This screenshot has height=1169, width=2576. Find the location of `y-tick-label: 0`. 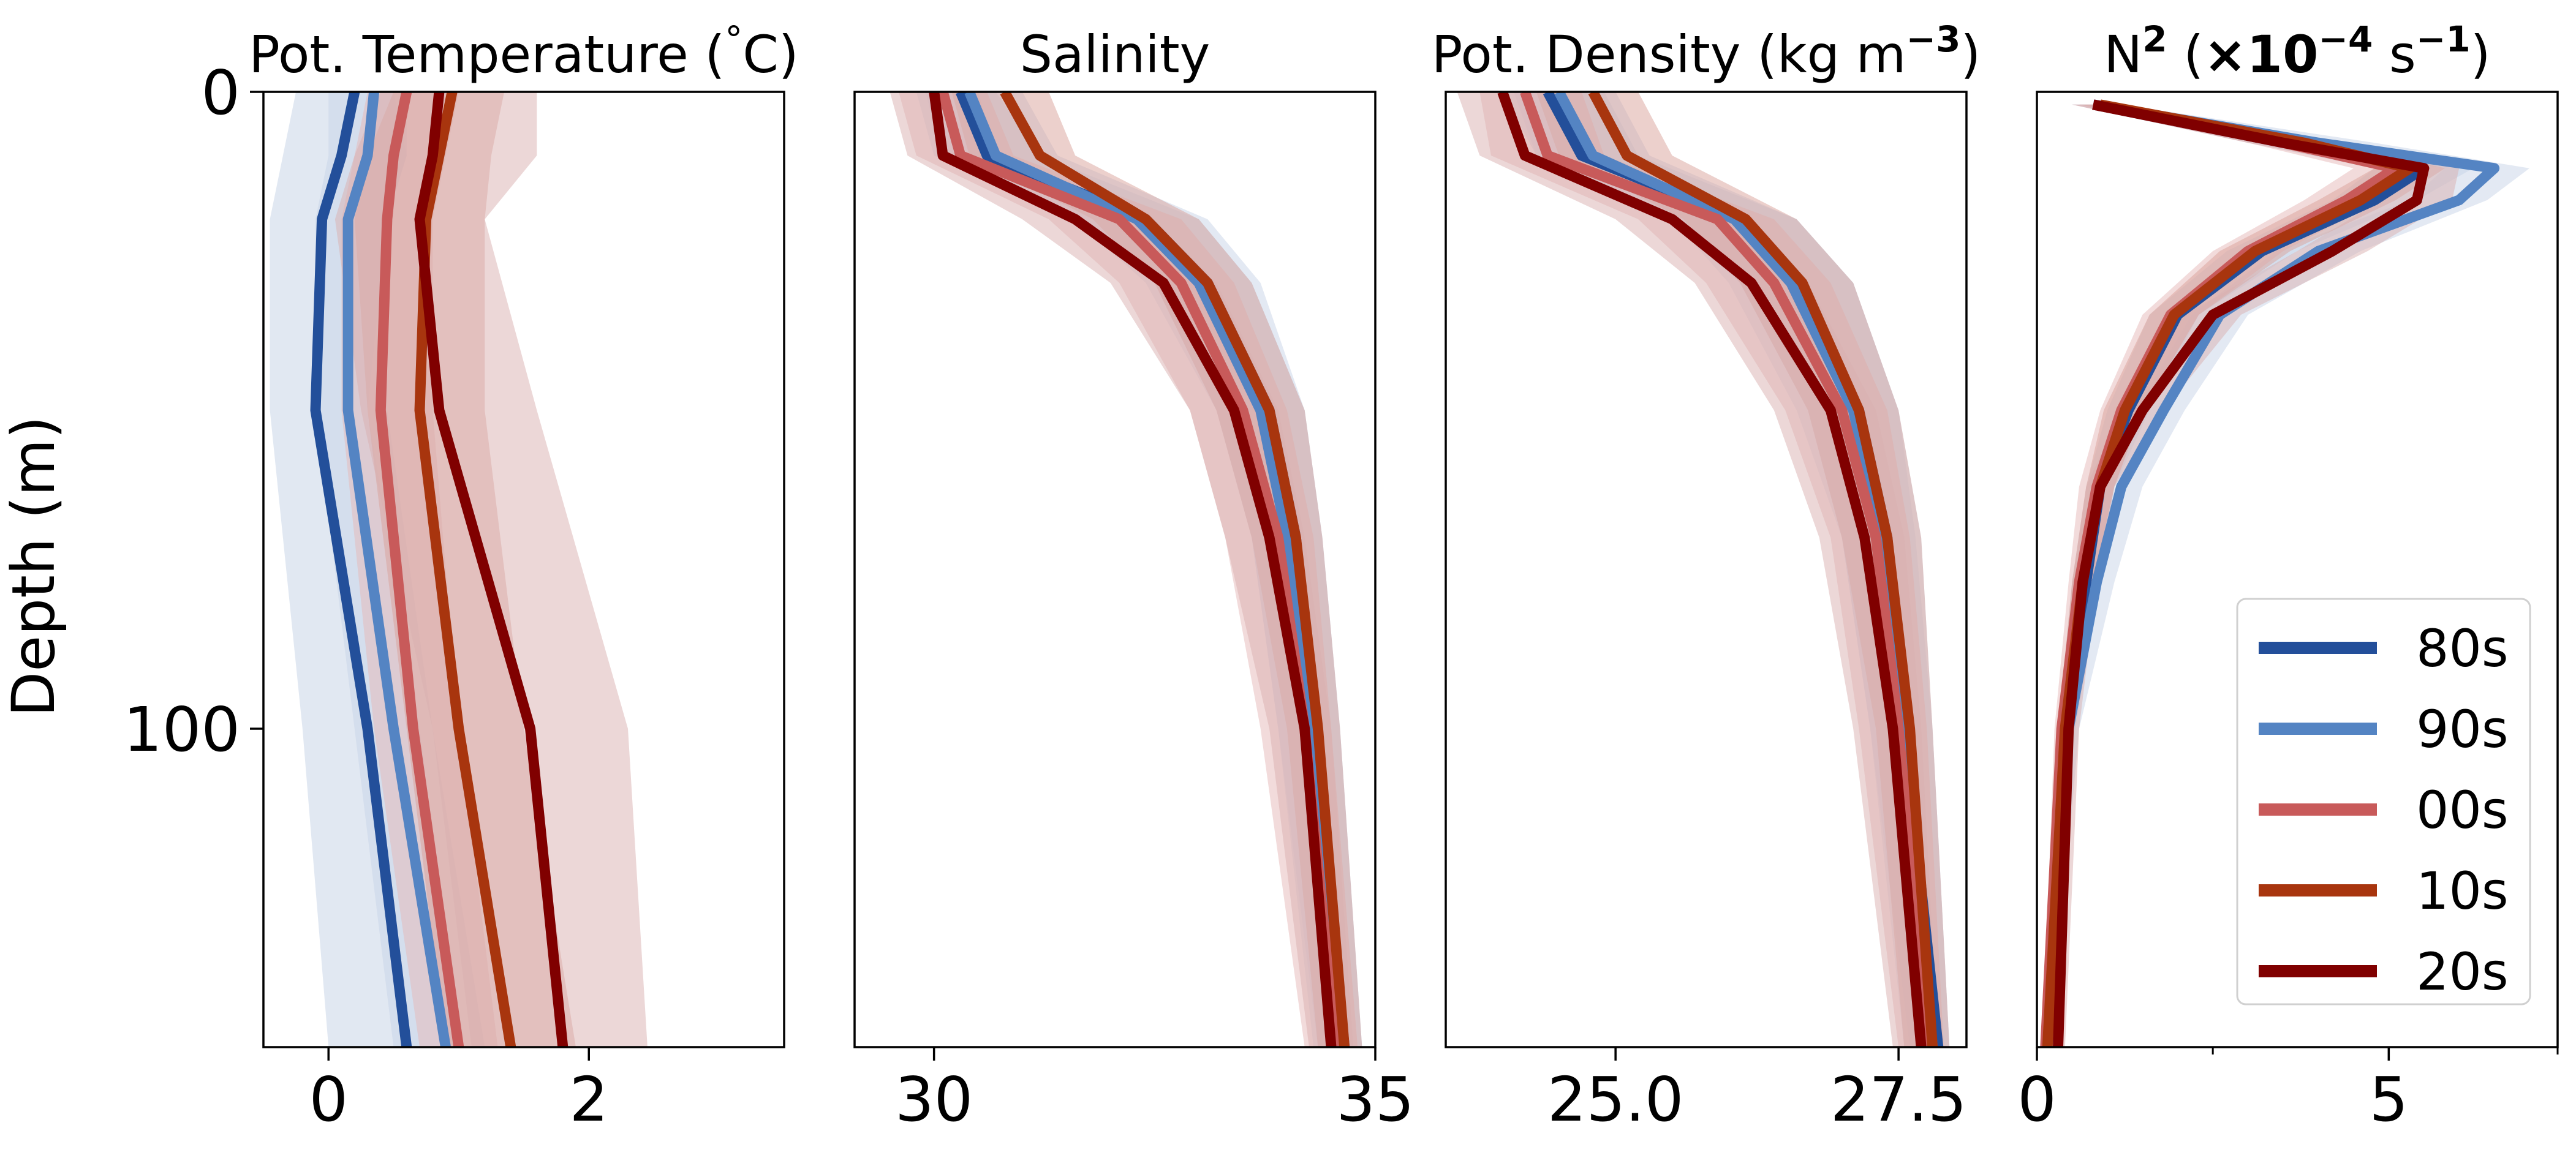

y-tick-label: 0 is located at coordinates (220, 93).